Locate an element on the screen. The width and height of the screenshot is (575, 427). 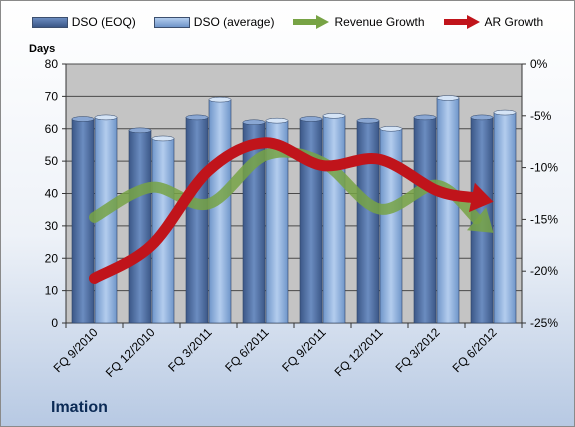
legend-label-dso-eoq: DSO (EOQ) is located at coordinates (103, 22).